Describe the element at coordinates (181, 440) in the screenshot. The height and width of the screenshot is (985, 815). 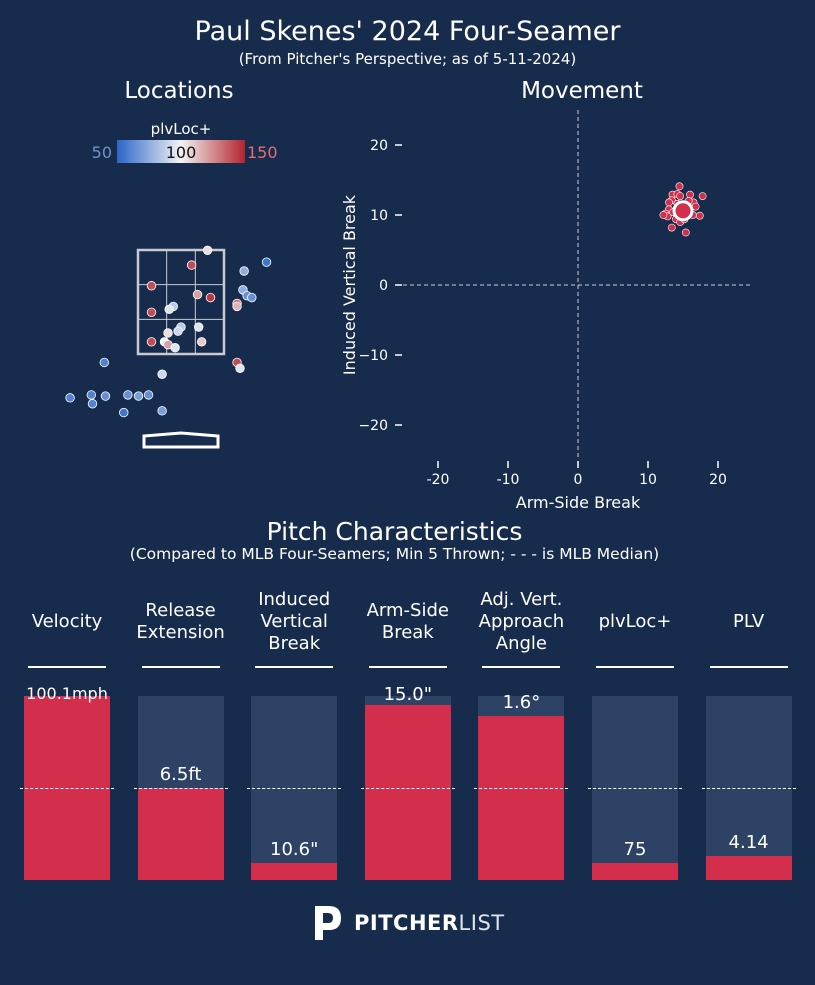
I see `home-plate` at that location.